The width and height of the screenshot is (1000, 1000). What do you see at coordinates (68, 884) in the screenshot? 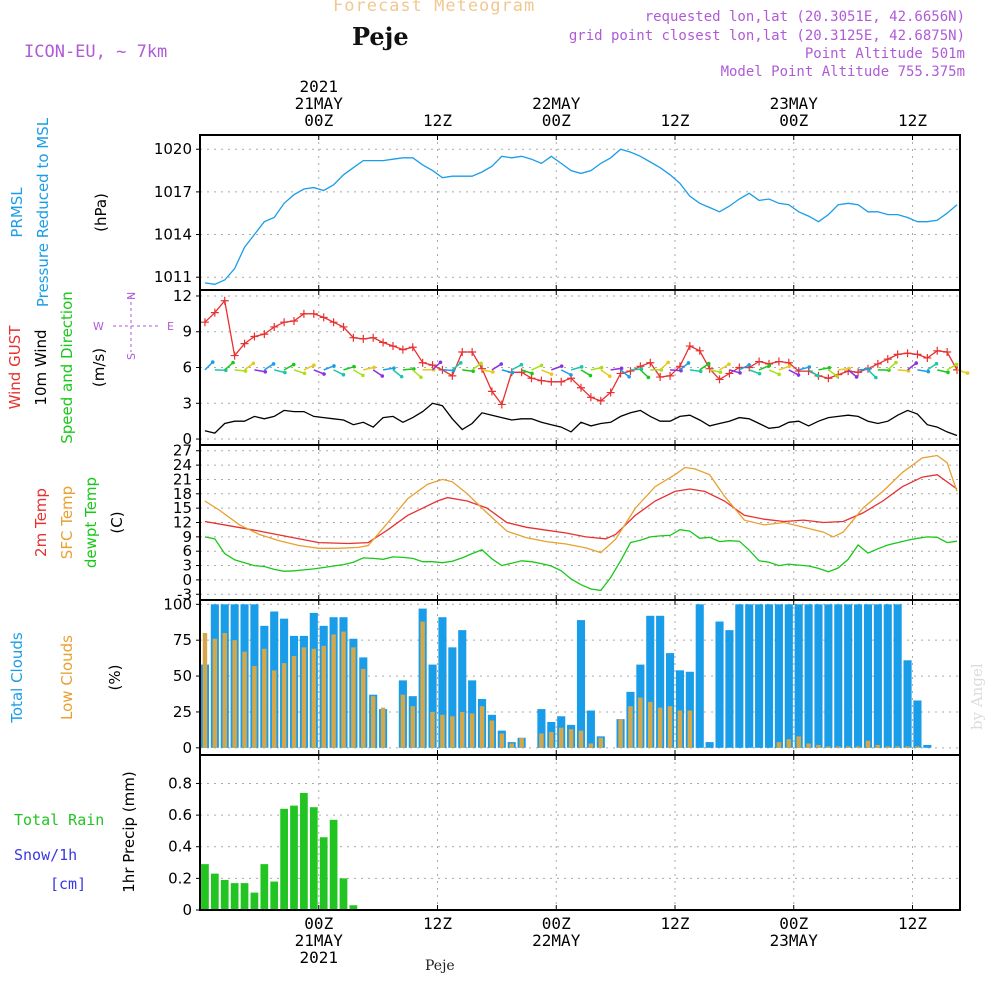
I see `snow-unit-label: [cm]` at bounding box center [68, 884].